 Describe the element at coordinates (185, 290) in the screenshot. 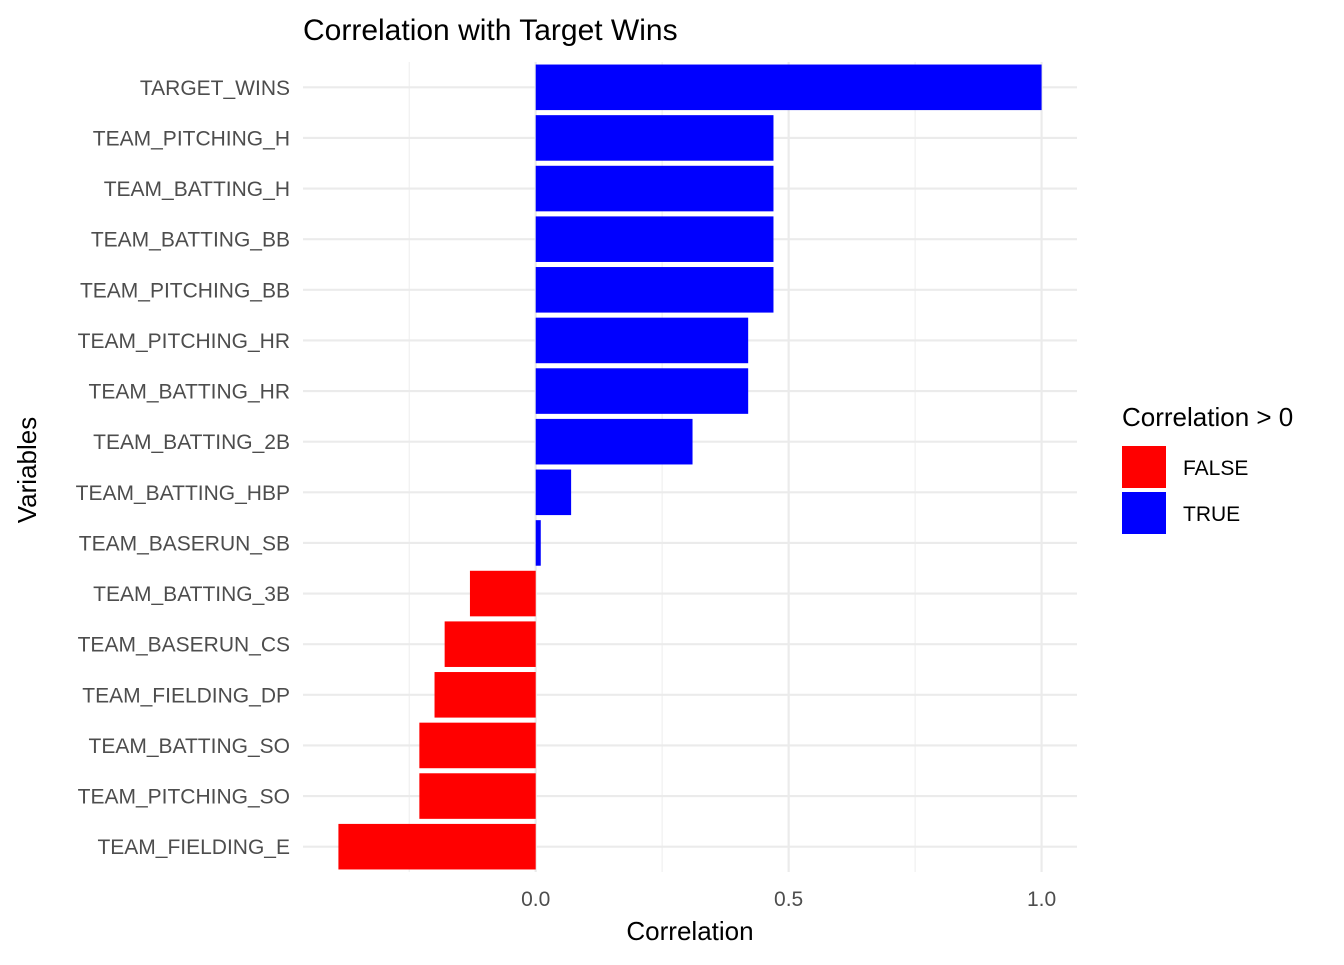

I see `y-tick-label: TEAM_PITCHING_BB` at that location.